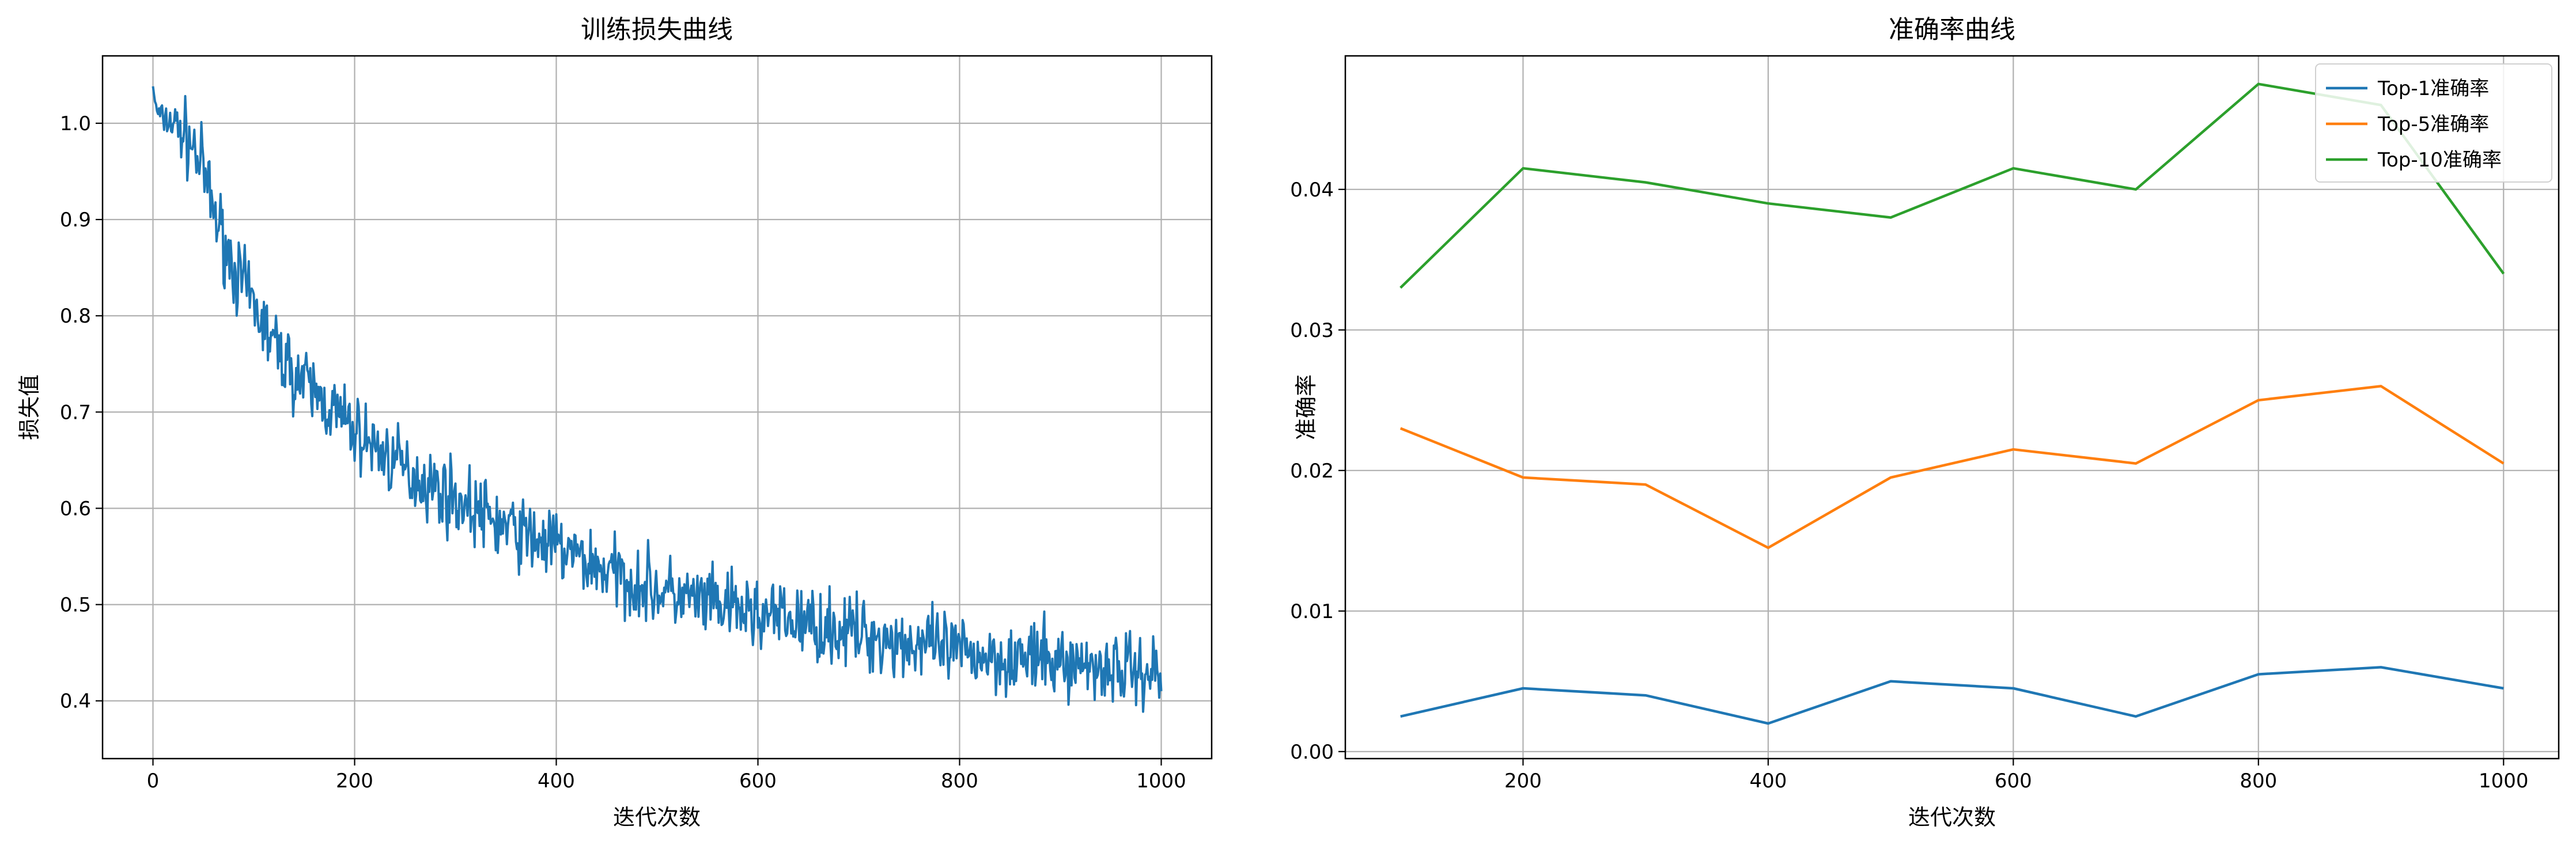 The width and height of the screenshot is (2576, 845). Describe the element at coordinates (75, 412) in the screenshot. I see `y-tick-label: 0.7` at that location.